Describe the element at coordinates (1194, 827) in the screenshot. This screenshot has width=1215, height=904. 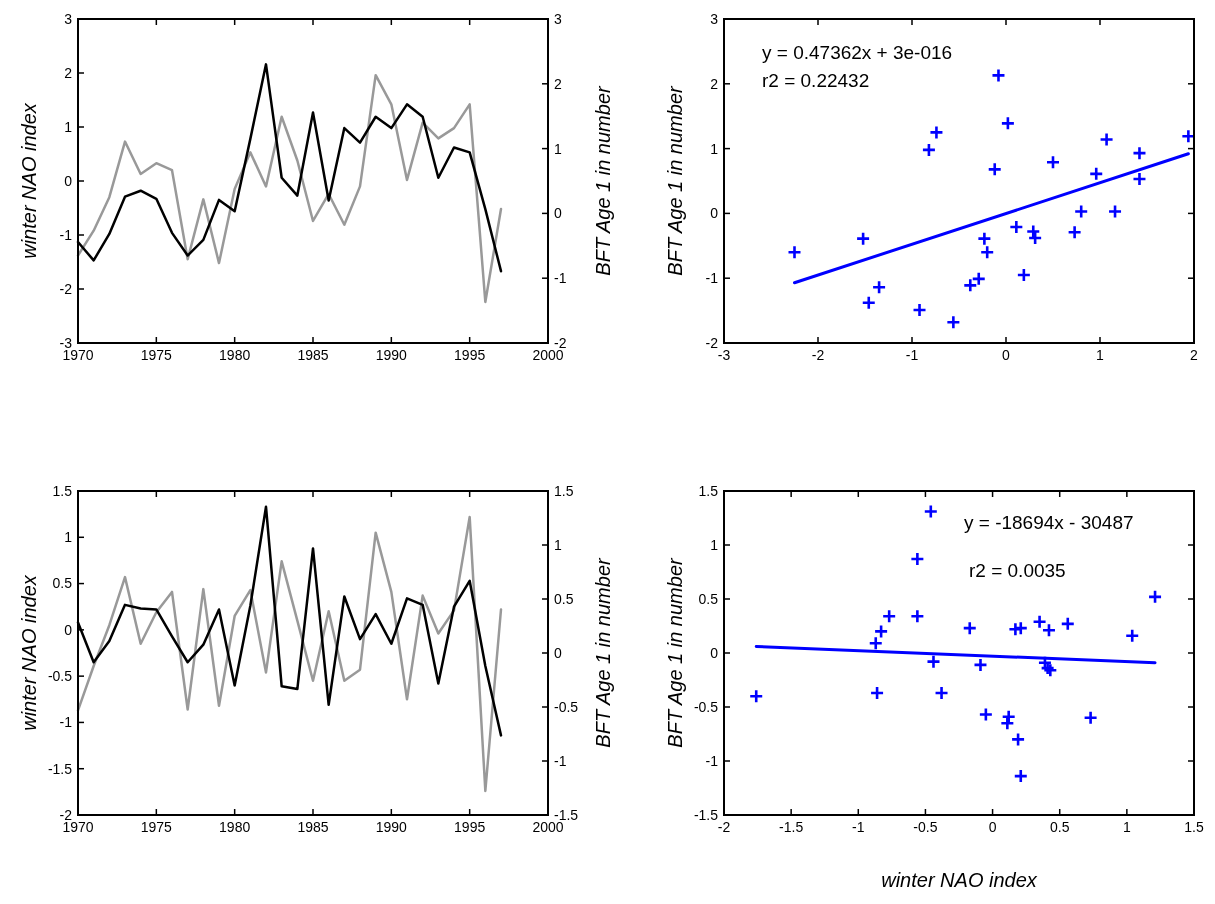
I see `x-tick-label: 1.5` at that location.